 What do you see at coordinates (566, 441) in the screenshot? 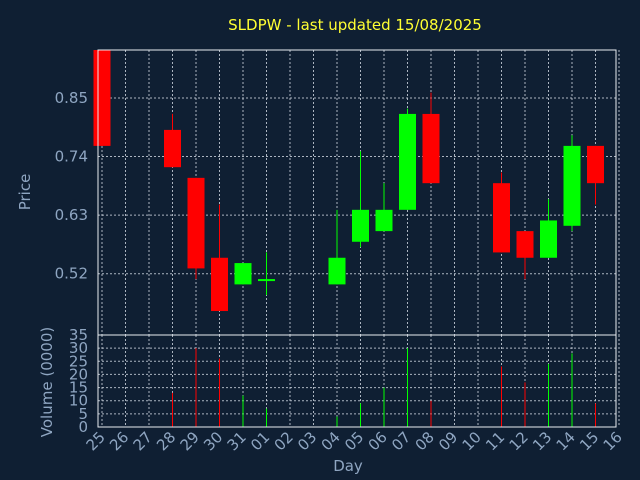
I see `day-tick-label: 14` at bounding box center [566, 441].